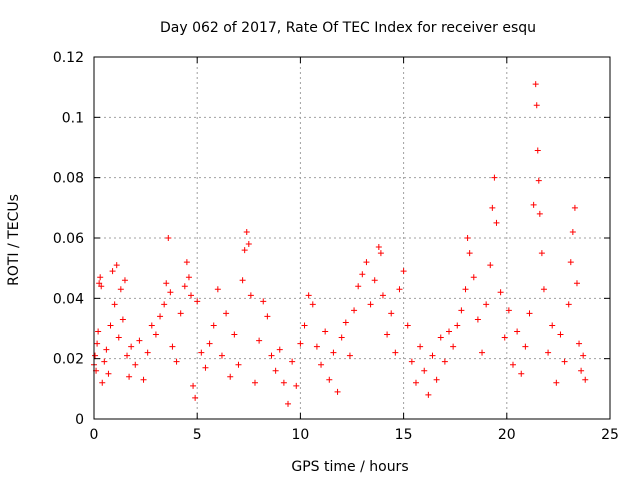  Describe the element at coordinates (404, 435) in the screenshot. I see `x-tick-label: 15` at that location.